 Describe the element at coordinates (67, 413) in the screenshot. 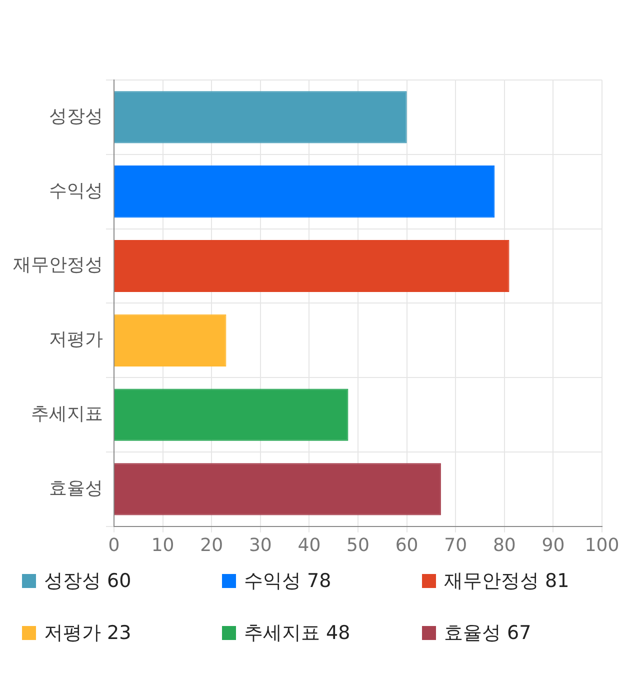

I see `y-tick-label: 추세지표` at that location.